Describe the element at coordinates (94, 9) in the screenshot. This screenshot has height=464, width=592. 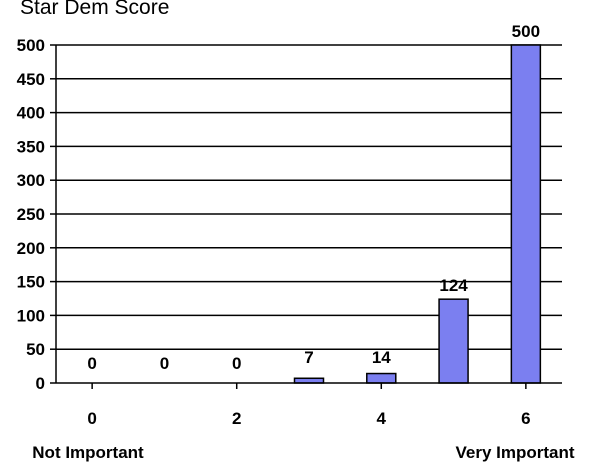
I see `chart-title: Star Dem Score` at that location.